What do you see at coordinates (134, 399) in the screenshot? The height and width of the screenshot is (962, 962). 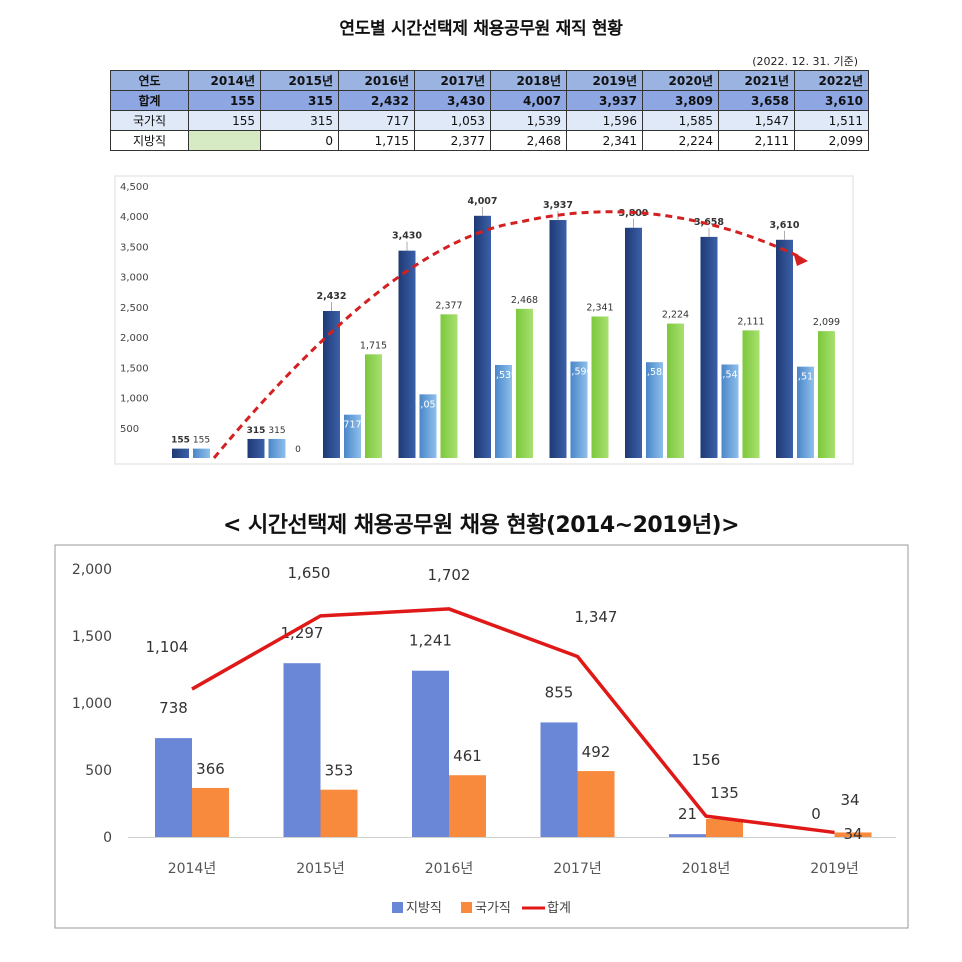 I see `chart1-y-tick-label: 1,000` at bounding box center [134, 399].